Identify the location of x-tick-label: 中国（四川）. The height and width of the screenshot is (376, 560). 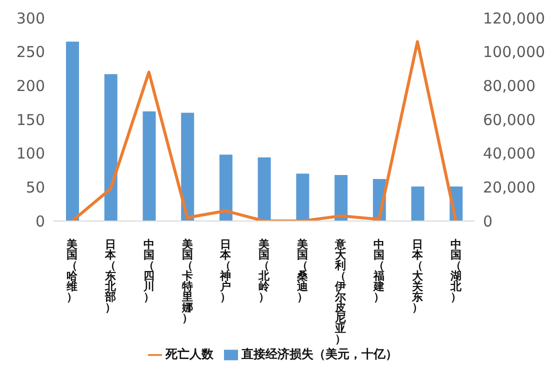
(148, 271).